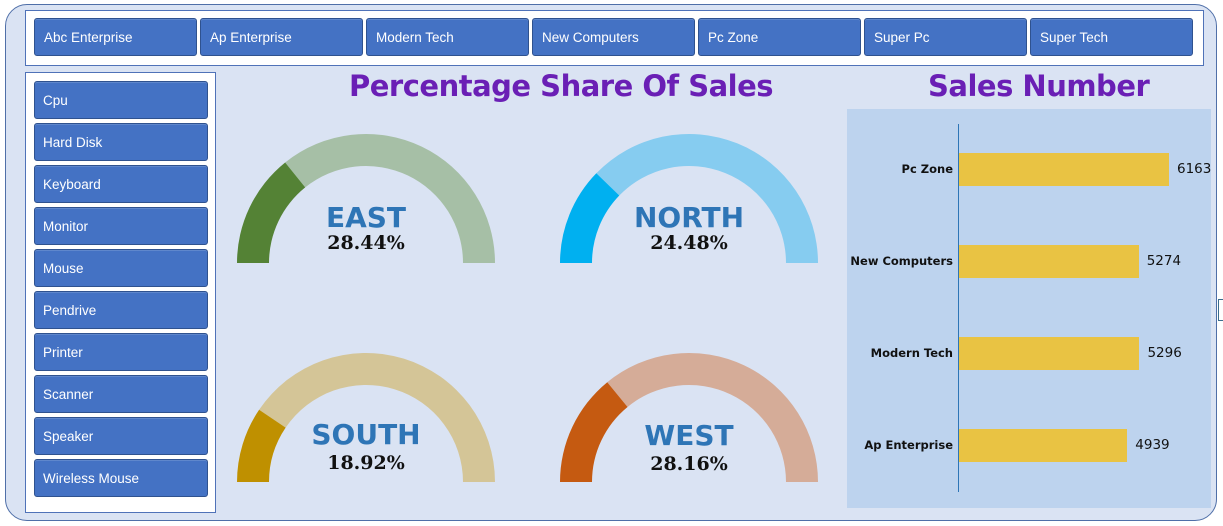  Describe the element at coordinates (390, 198) in the screenshot. I see `gauge-east-track` at that location.